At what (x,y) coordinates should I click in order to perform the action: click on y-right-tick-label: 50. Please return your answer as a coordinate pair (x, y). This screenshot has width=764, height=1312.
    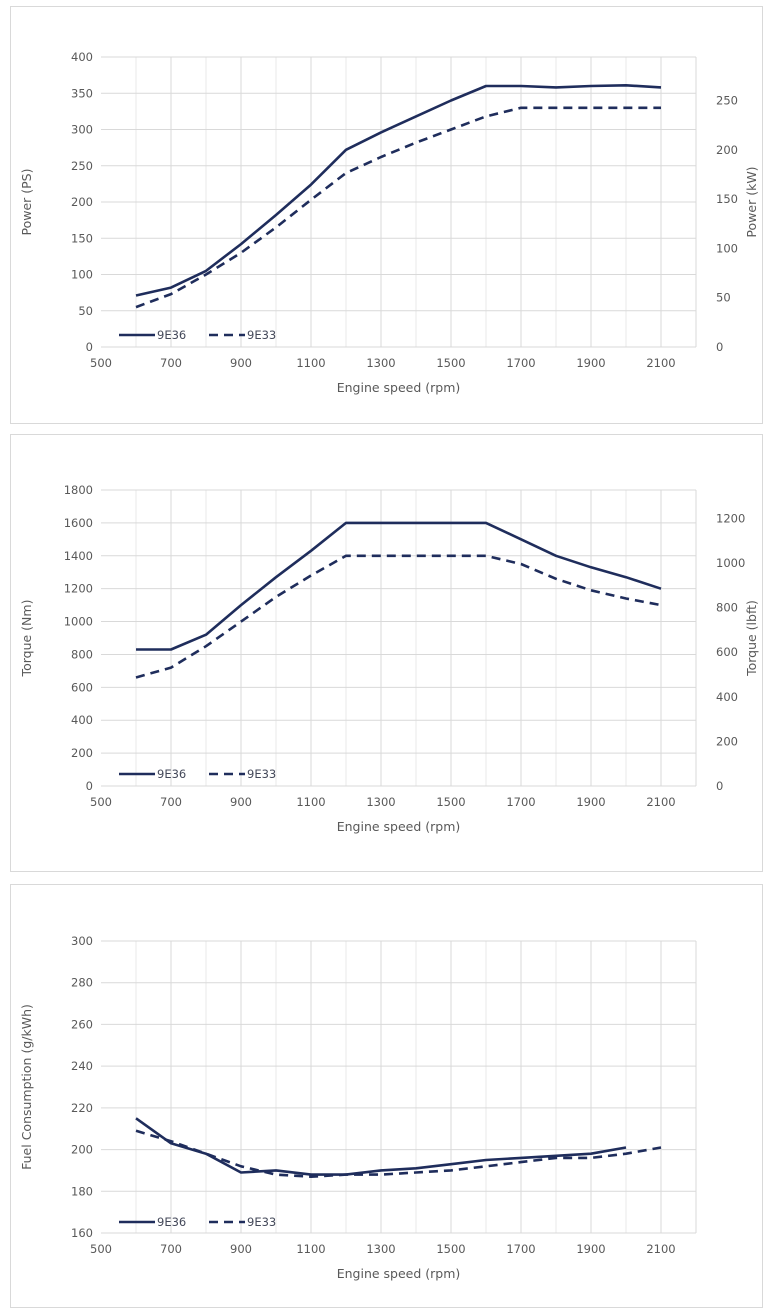
    Looking at the image, I should click on (723, 298).